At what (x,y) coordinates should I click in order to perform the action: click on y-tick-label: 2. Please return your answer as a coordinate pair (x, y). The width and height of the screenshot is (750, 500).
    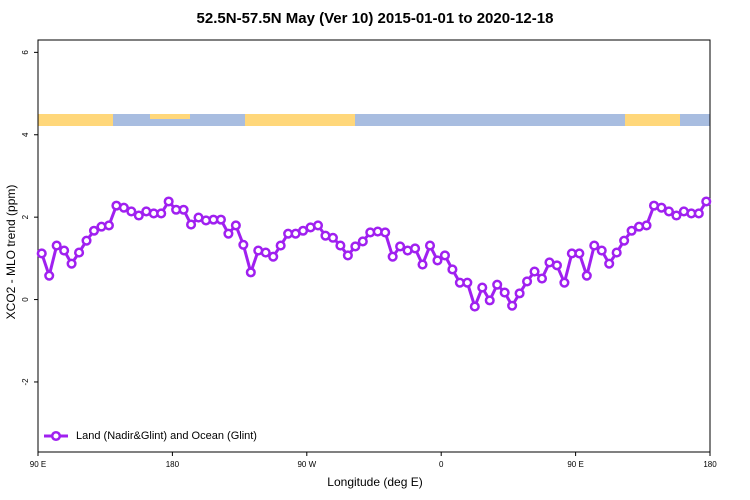
    Looking at the image, I should click on (25, 216).